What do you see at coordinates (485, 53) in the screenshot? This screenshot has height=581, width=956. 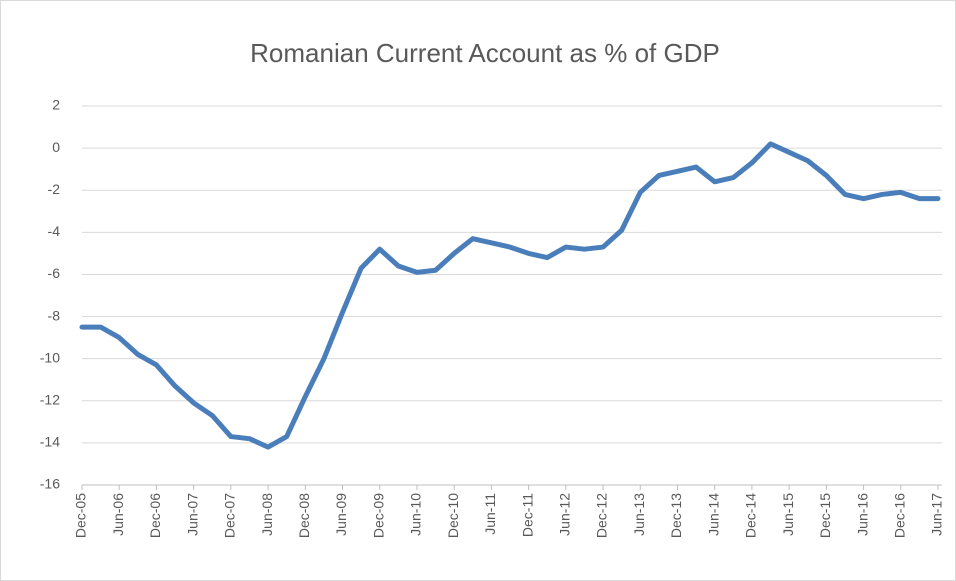 I see `chart-title: Romanian Current Account as % of GDP` at bounding box center [485, 53].